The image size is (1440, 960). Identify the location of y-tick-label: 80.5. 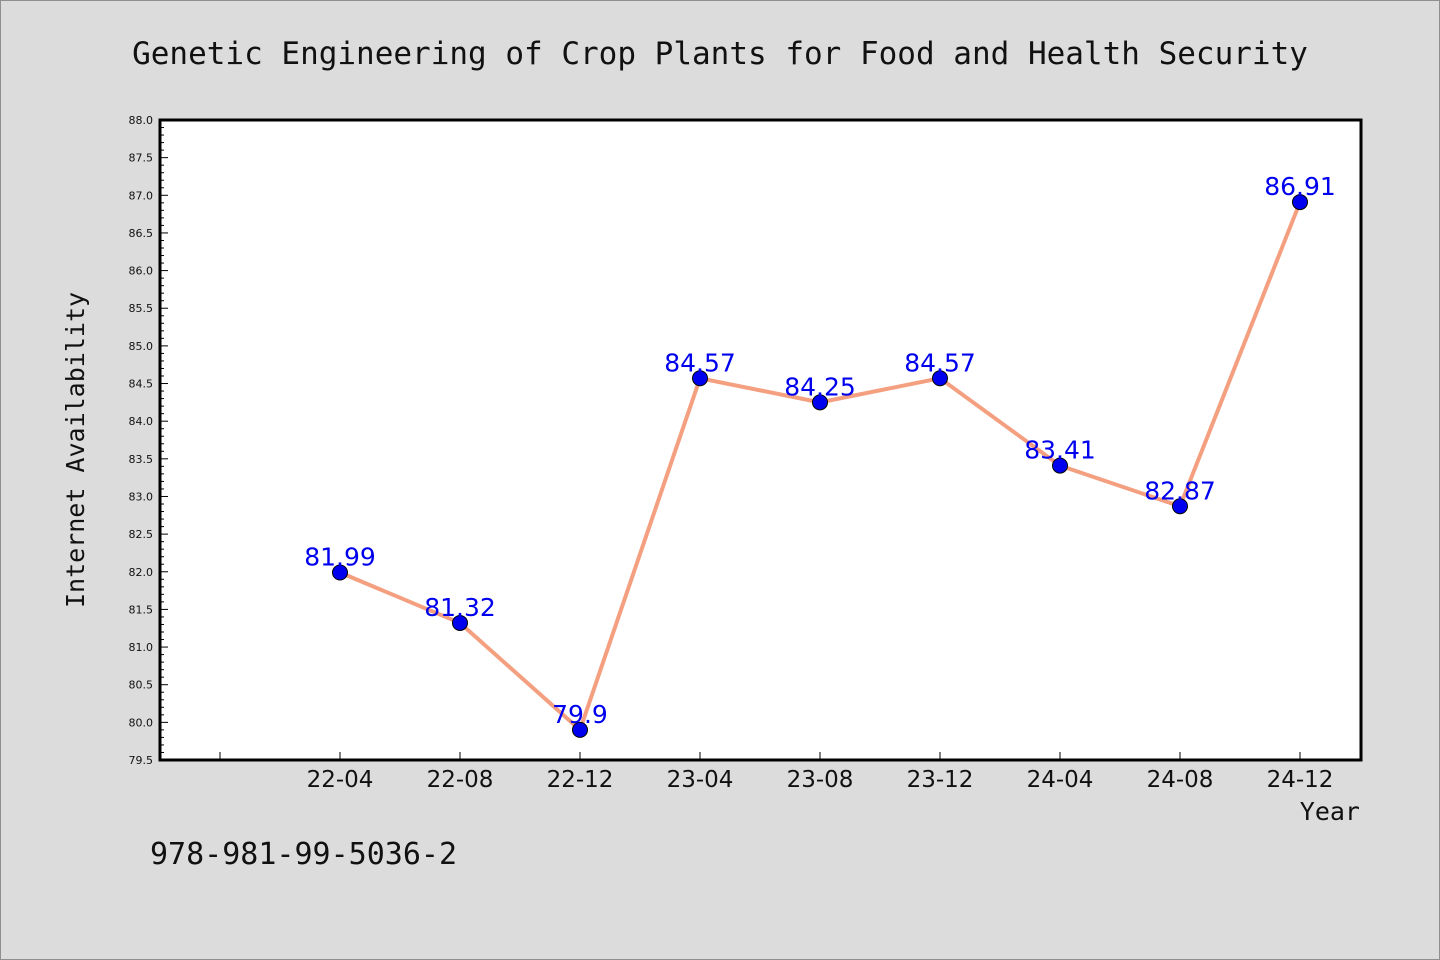
(141, 685).